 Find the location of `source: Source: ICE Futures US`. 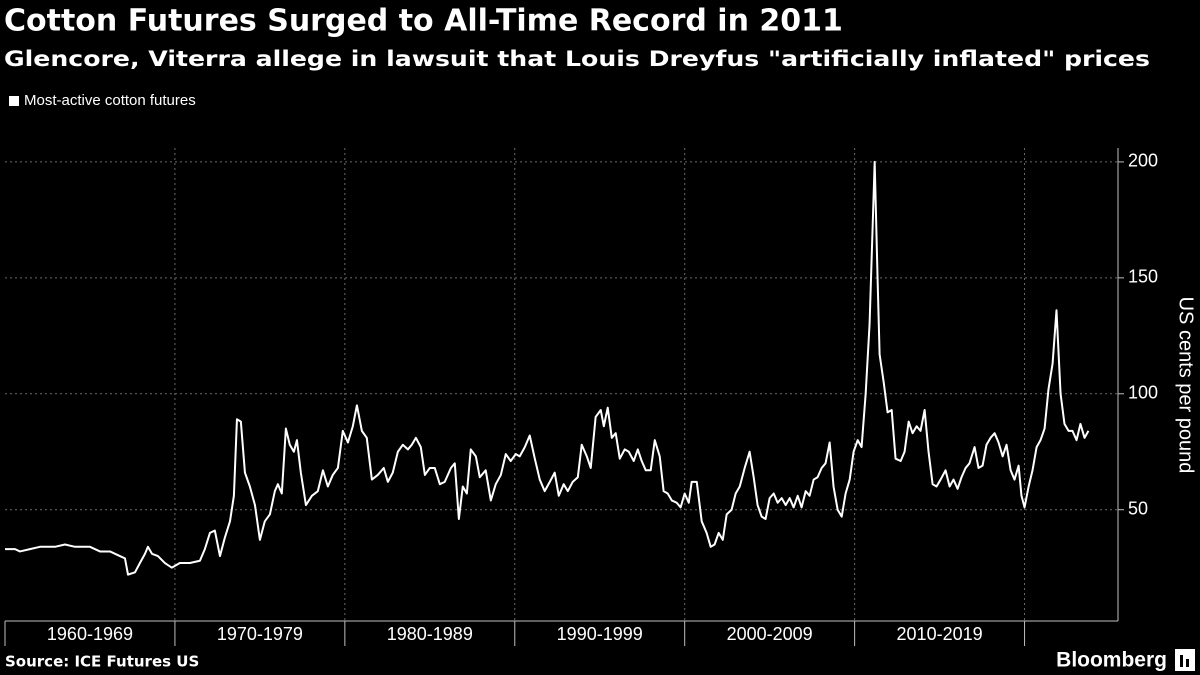

source: Source: ICE Futures US is located at coordinates (102, 662).